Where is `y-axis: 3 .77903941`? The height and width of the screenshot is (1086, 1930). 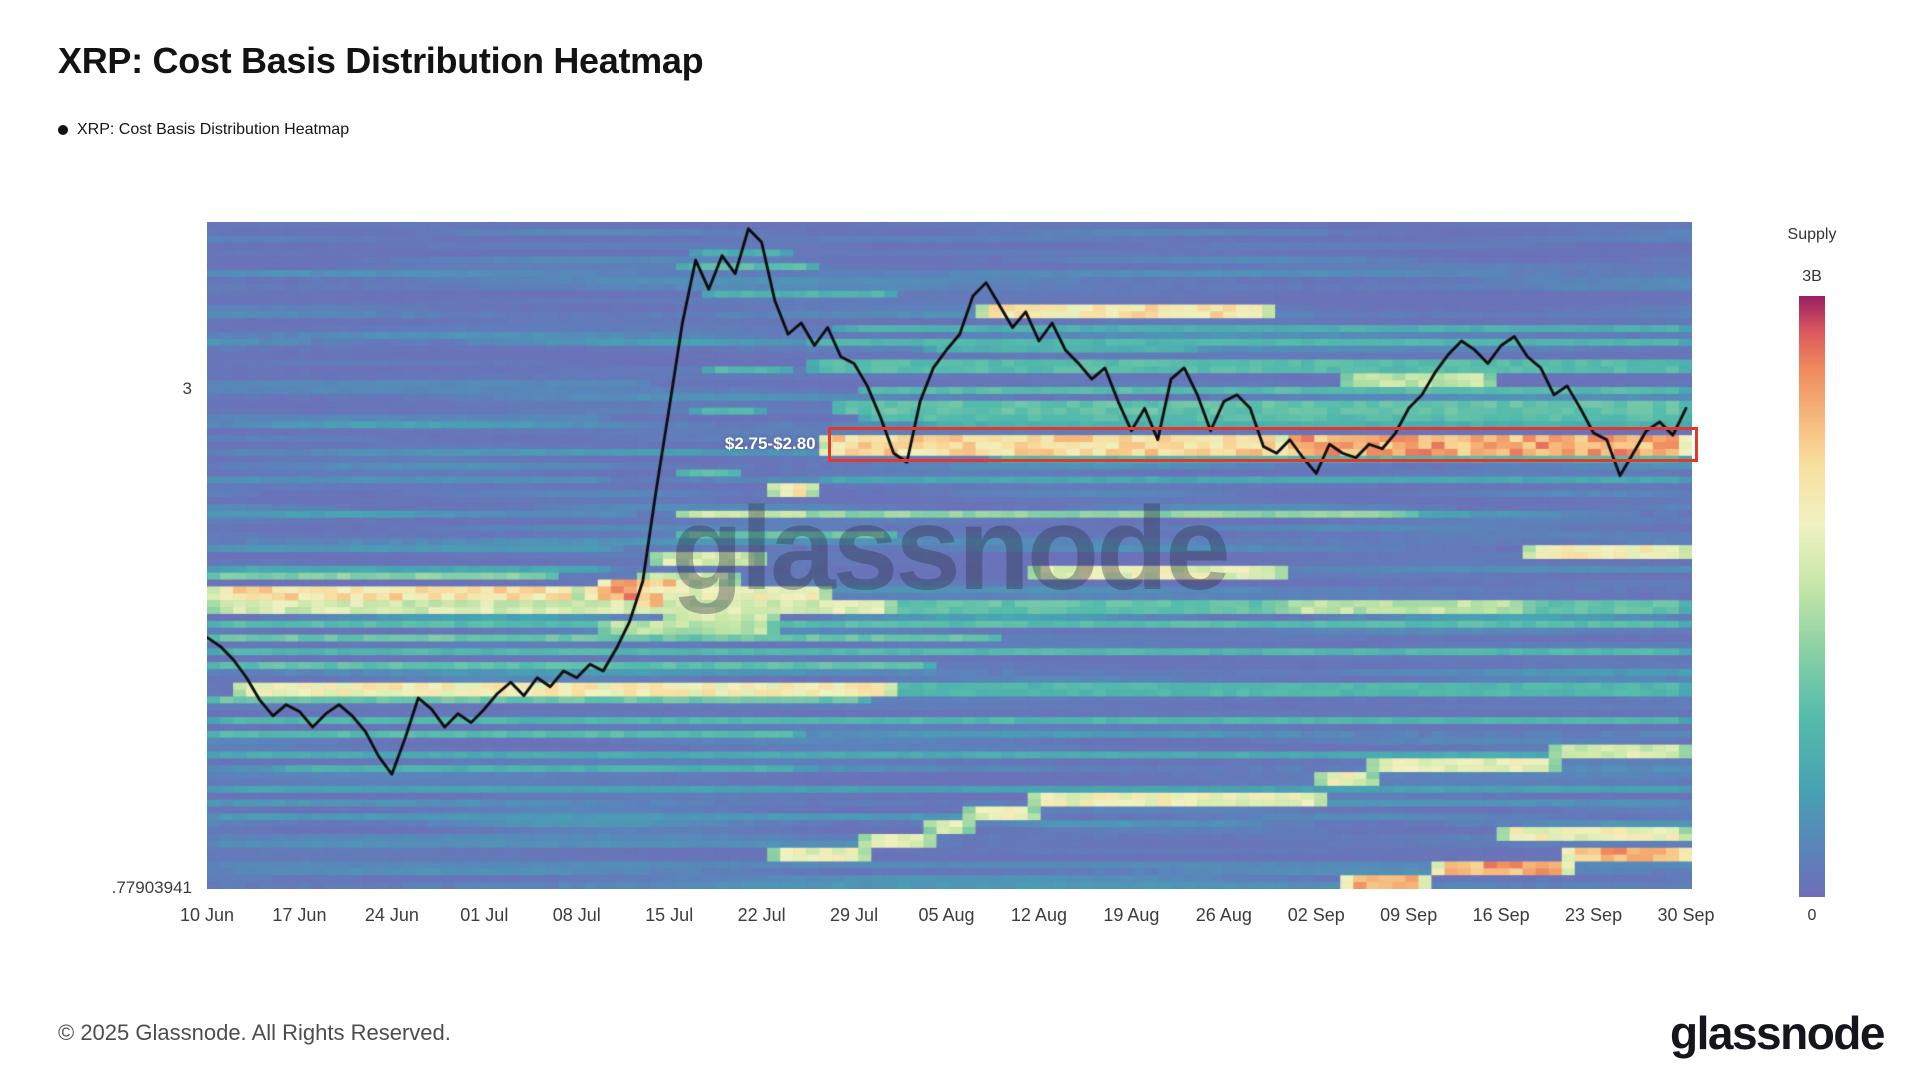
y-axis: 3 .77903941 is located at coordinates (96, 543).